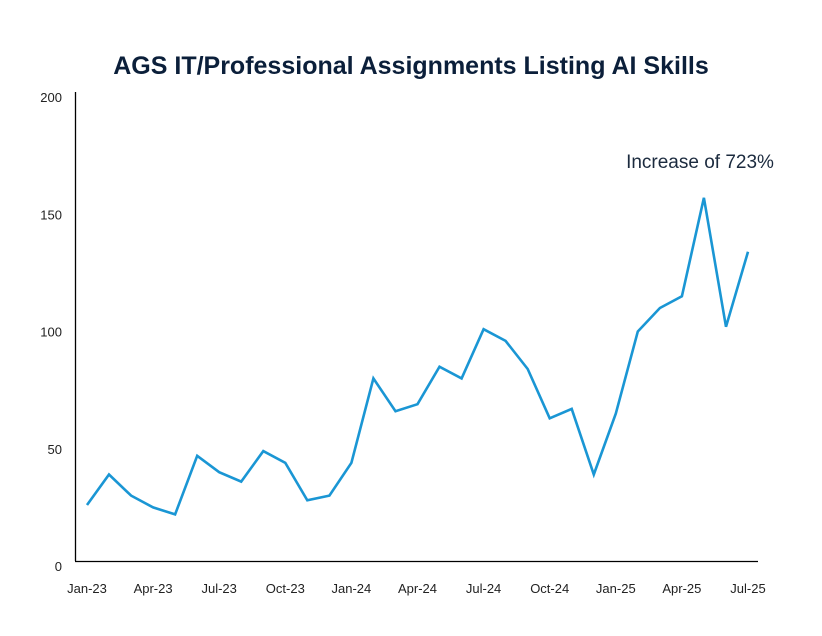 Image resolution: width=822 pixels, height=636 pixels. I want to click on y-tick-label: 50, so click(55, 449).